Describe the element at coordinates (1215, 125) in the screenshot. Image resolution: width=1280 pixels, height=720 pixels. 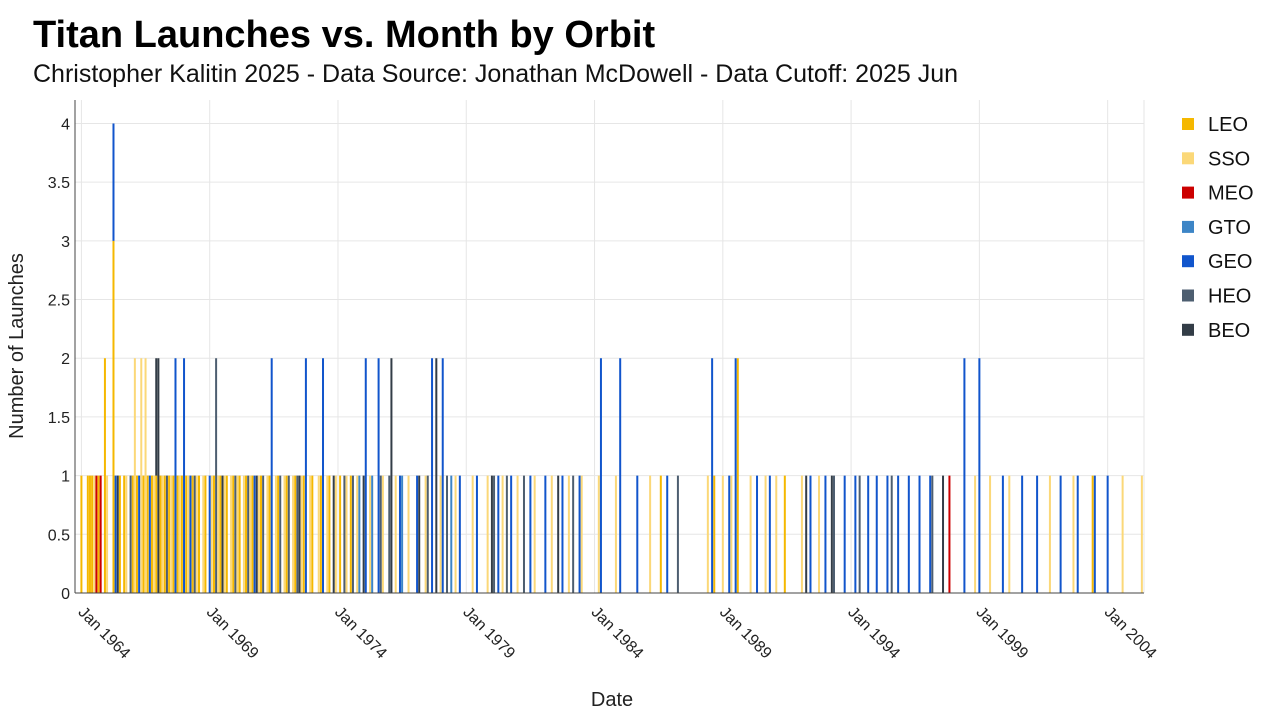
I see `legend-item-leo: LEO` at that location.